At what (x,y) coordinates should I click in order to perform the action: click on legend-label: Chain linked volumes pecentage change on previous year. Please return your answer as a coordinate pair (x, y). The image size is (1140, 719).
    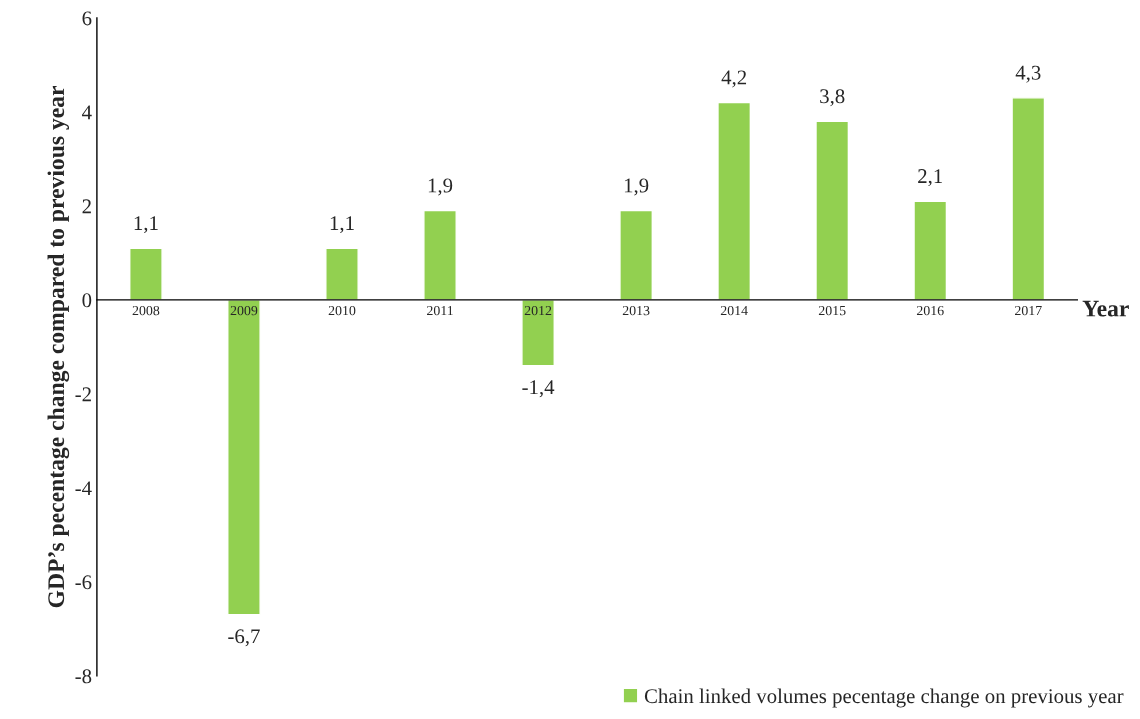
    Looking at the image, I should click on (884, 698).